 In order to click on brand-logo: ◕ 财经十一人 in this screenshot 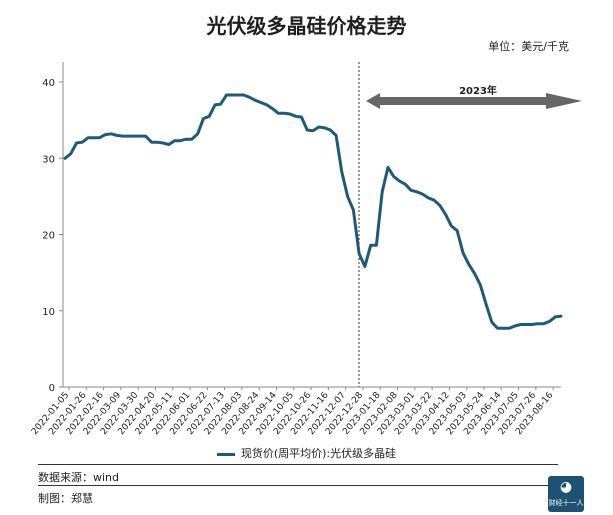, I will do `click(566, 494)`.